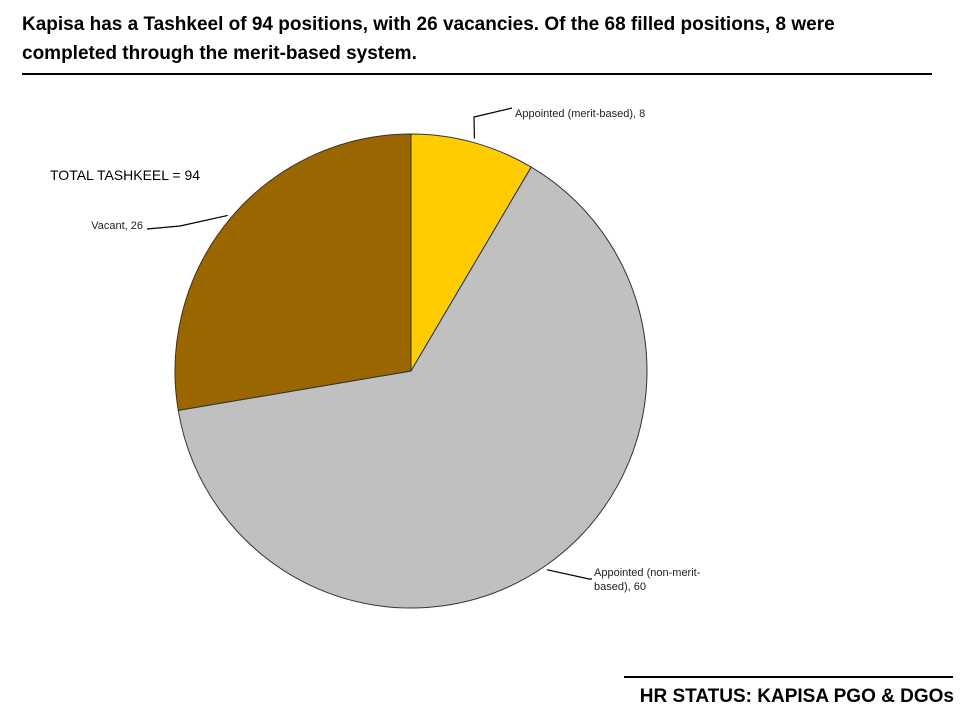 The height and width of the screenshot is (720, 960). I want to click on footer-divider, so click(788, 677).